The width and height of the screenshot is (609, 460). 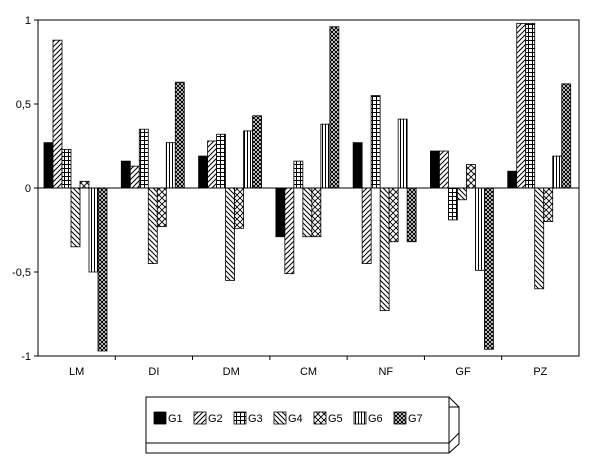 I want to click on legend-label-g1: G1, so click(x=175, y=419).